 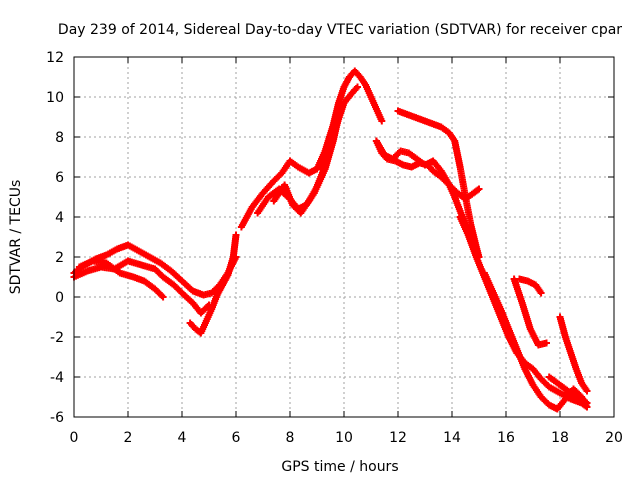 What do you see at coordinates (236, 438) in the screenshot?
I see `x-tick-label: 6` at bounding box center [236, 438].